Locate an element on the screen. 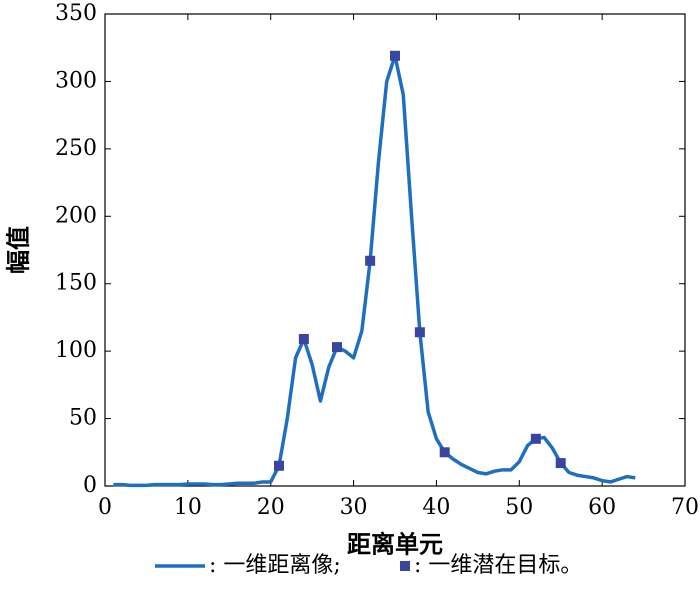  x-tick-label: 70 is located at coordinates (685, 507).